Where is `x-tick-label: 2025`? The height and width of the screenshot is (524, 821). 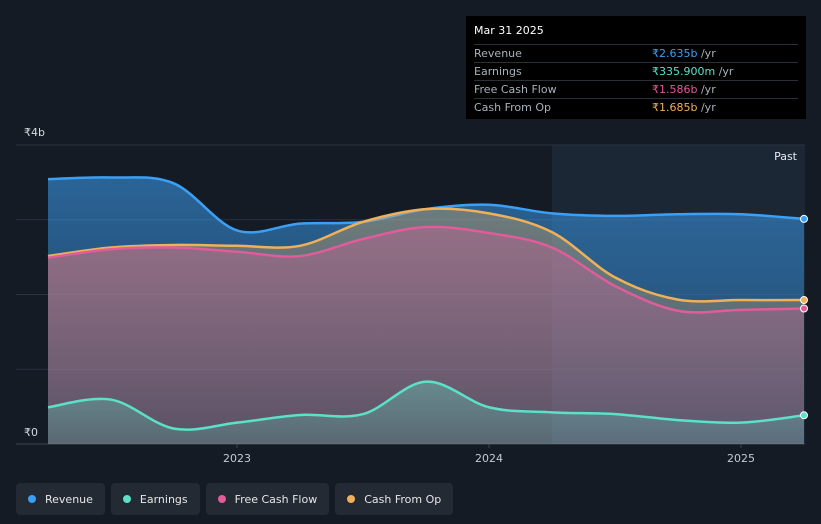
x-tick-label: 2025 is located at coordinates (741, 458).